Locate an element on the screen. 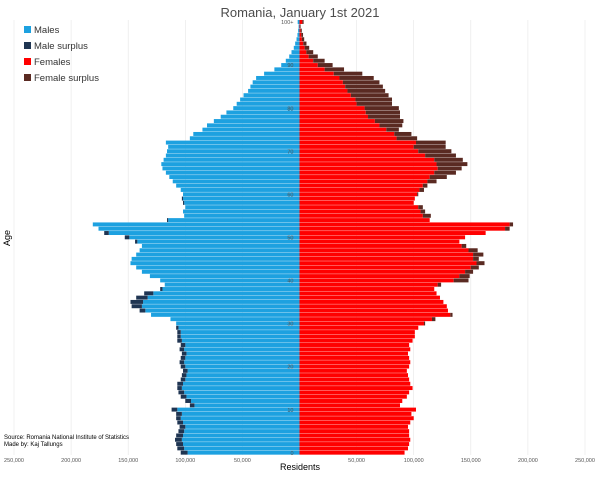 This screenshot has height=478, width=600. legend: Males Male surplus Females Female surplus is located at coordinates (61, 54).